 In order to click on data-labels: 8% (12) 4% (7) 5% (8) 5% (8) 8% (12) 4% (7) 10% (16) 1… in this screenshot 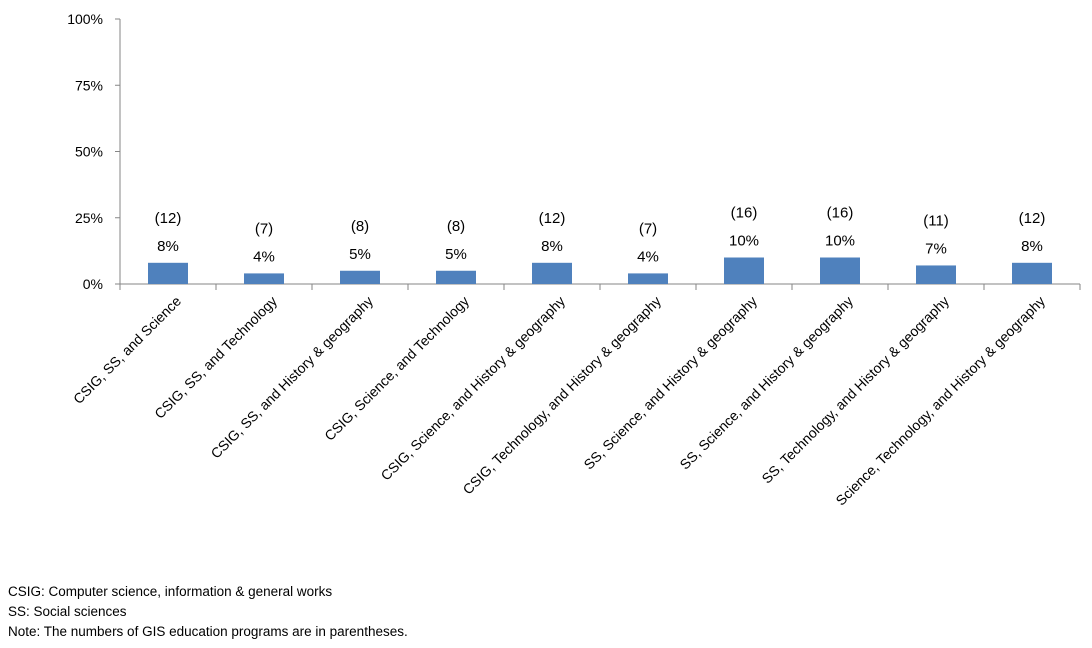, I will do `click(600, 235)`.